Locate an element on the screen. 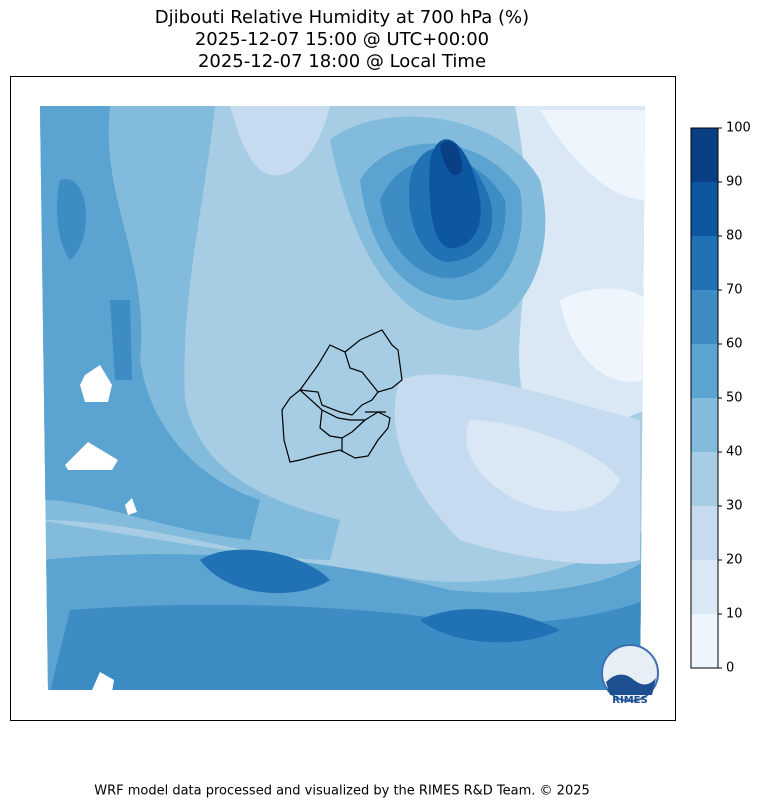 Image resolution: width=764 pixels, height=808 pixels. colorbar: 0 10 20 30 40 50 60 70 80 90 100 is located at coordinates (720, 398).